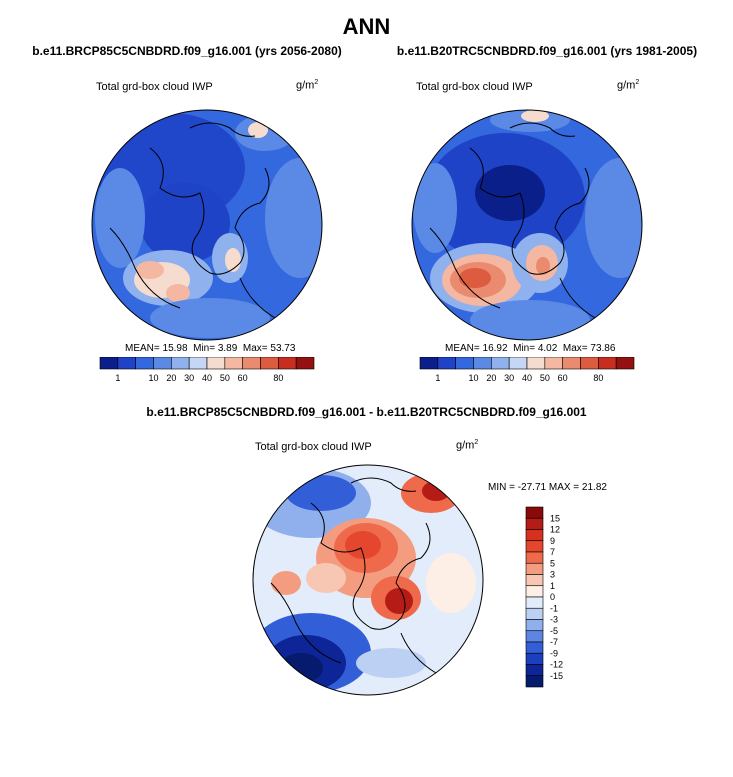 The image size is (733, 777). Describe the element at coordinates (554, 642) in the screenshot. I see `panel3-colorbar-tick-label: -7` at that location.